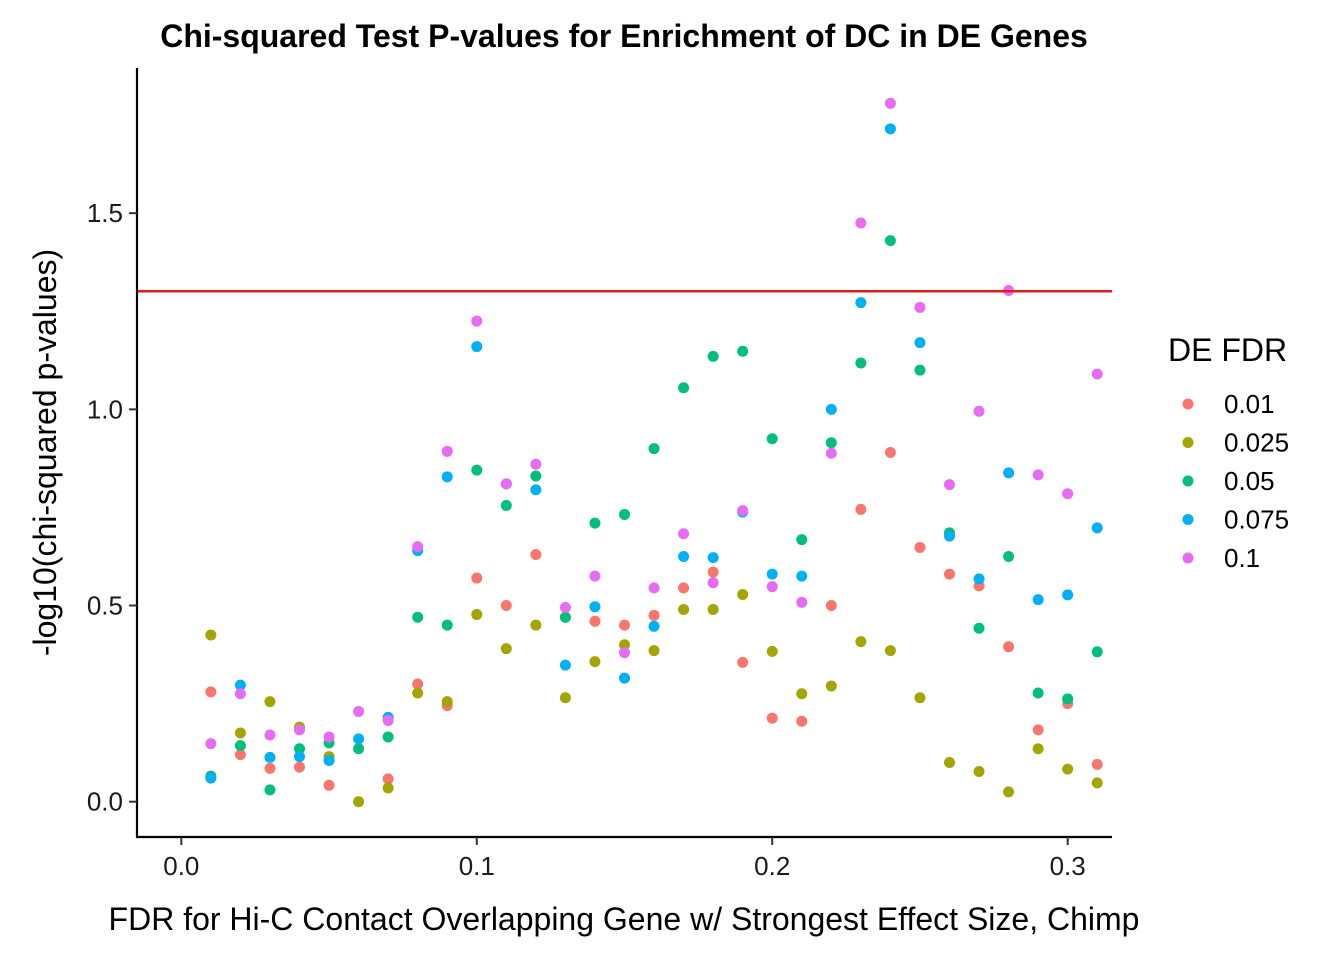 This screenshot has width=1344, height=960. What do you see at coordinates (1068, 866) in the screenshot?
I see `x-tick-label: 0.3` at bounding box center [1068, 866].